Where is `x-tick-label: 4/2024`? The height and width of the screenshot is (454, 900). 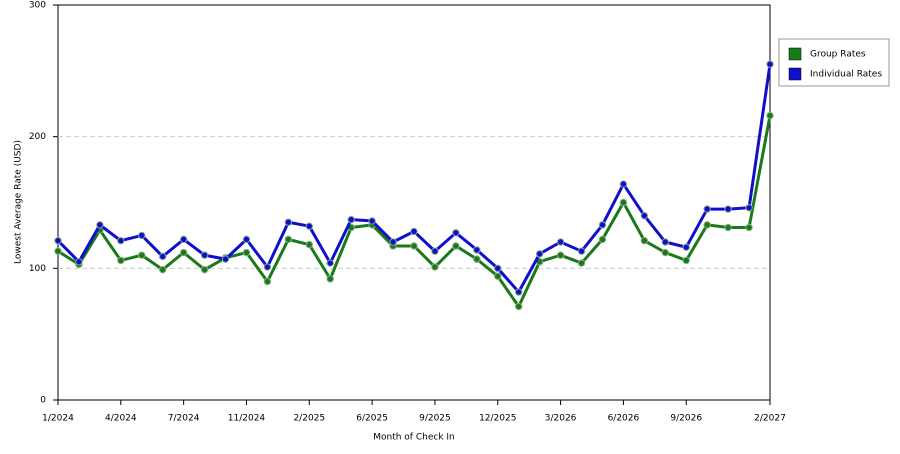
x-tick-label: 4/2024 is located at coordinates (121, 419).